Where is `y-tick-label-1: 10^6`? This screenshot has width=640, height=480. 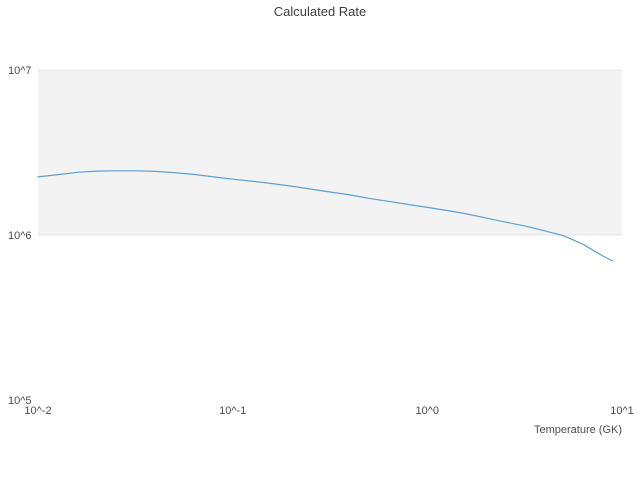 y-tick-label-1: 10^6 is located at coordinates (20, 236).